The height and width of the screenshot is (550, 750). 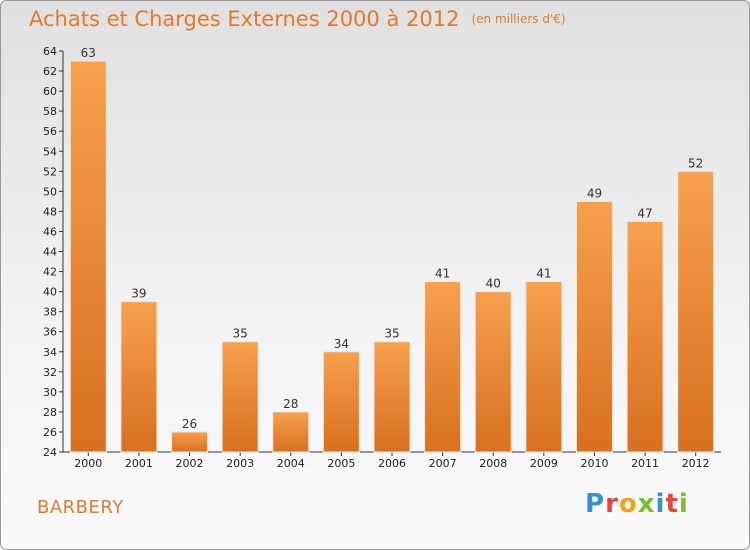 I want to click on x-tick-label-2006: 2006, so click(x=392, y=463).